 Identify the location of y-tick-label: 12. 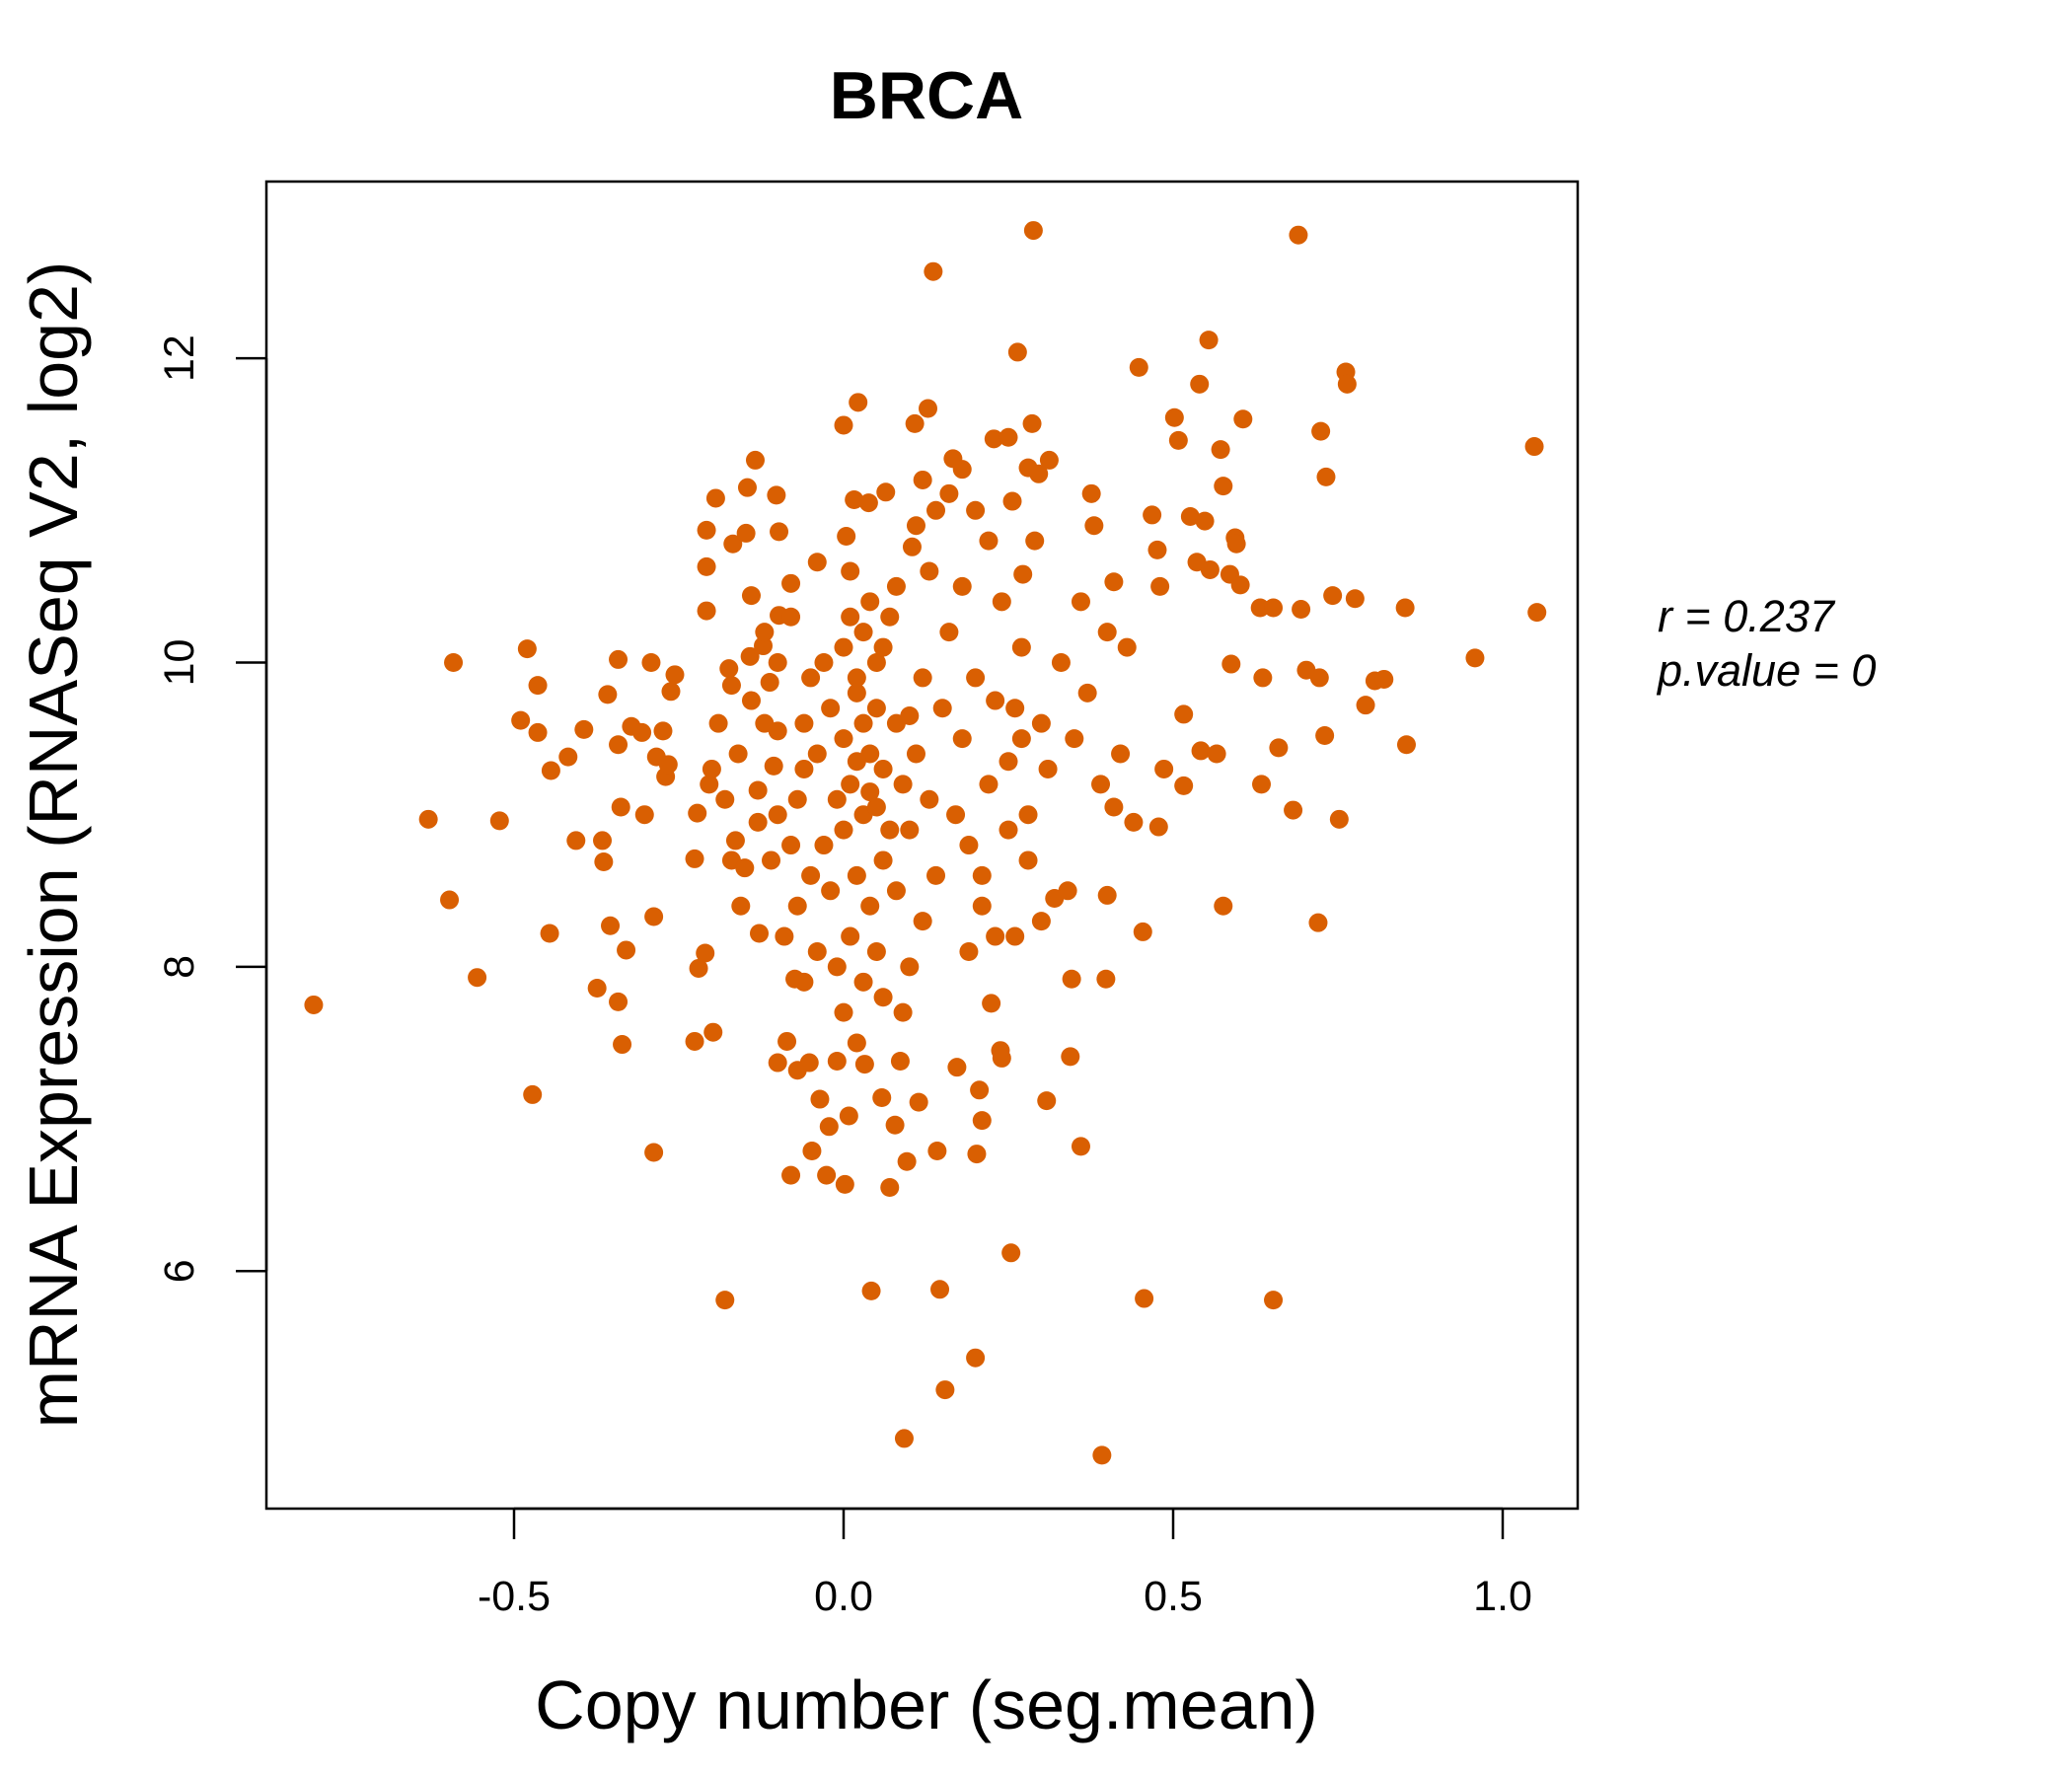
(179, 358).